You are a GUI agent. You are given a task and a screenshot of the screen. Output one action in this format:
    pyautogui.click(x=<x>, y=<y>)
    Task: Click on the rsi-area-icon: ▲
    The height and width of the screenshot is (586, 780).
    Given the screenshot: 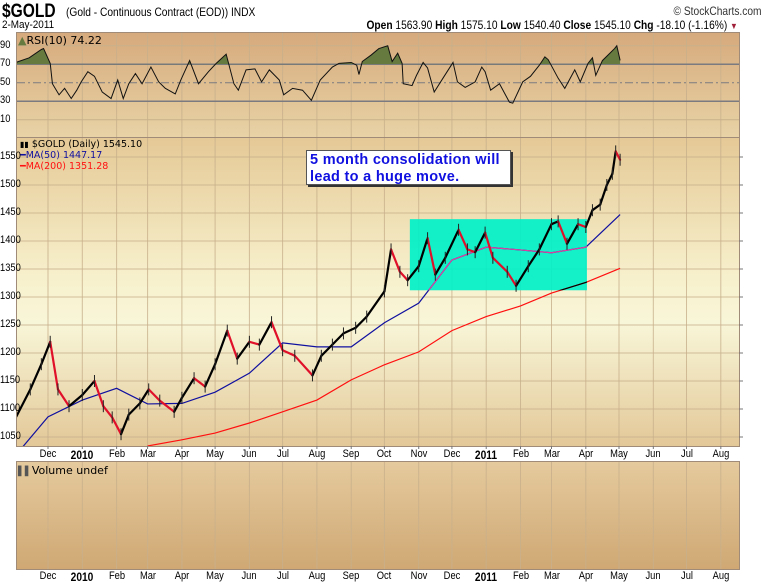 What is the action you would take?
    pyautogui.click(x=22, y=40)
    